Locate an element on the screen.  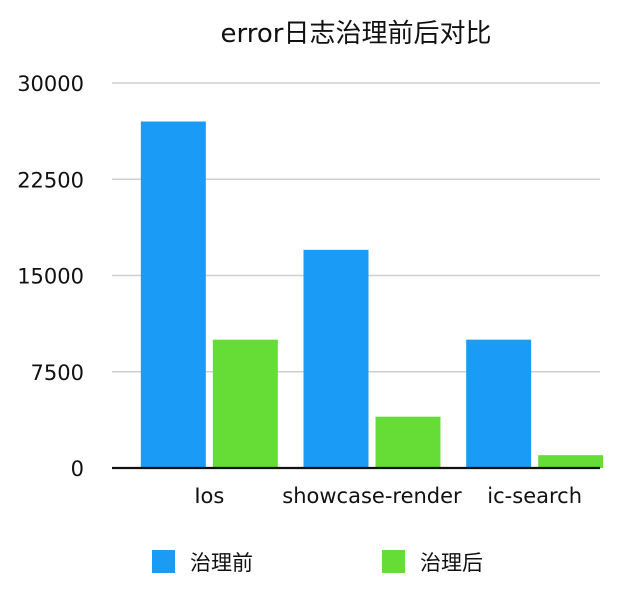
legend: 治理前 治理后 is located at coordinates (317, 562).